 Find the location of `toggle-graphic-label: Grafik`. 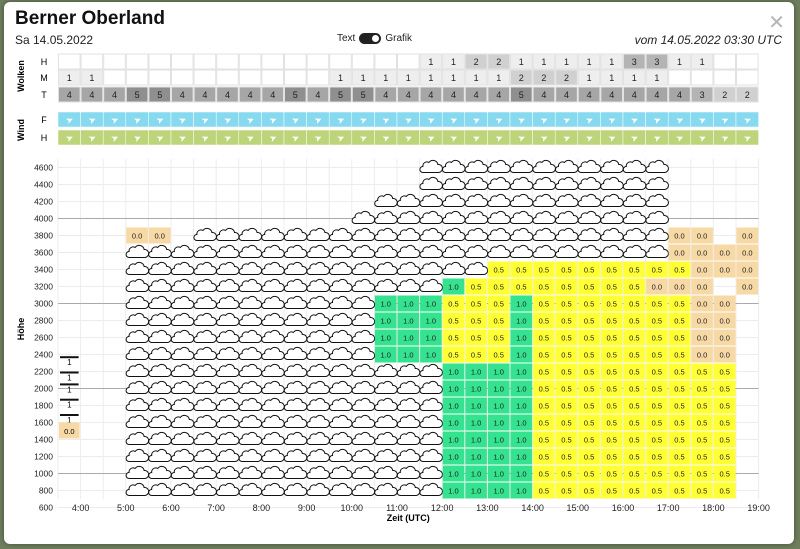

toggle-graphic-label: Grafik is located at coordinates (399, 38).